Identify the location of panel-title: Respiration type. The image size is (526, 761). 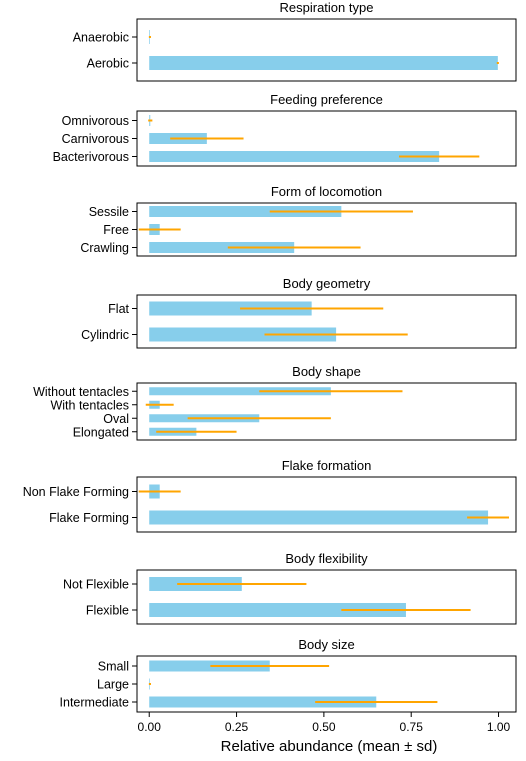
(327, 7).